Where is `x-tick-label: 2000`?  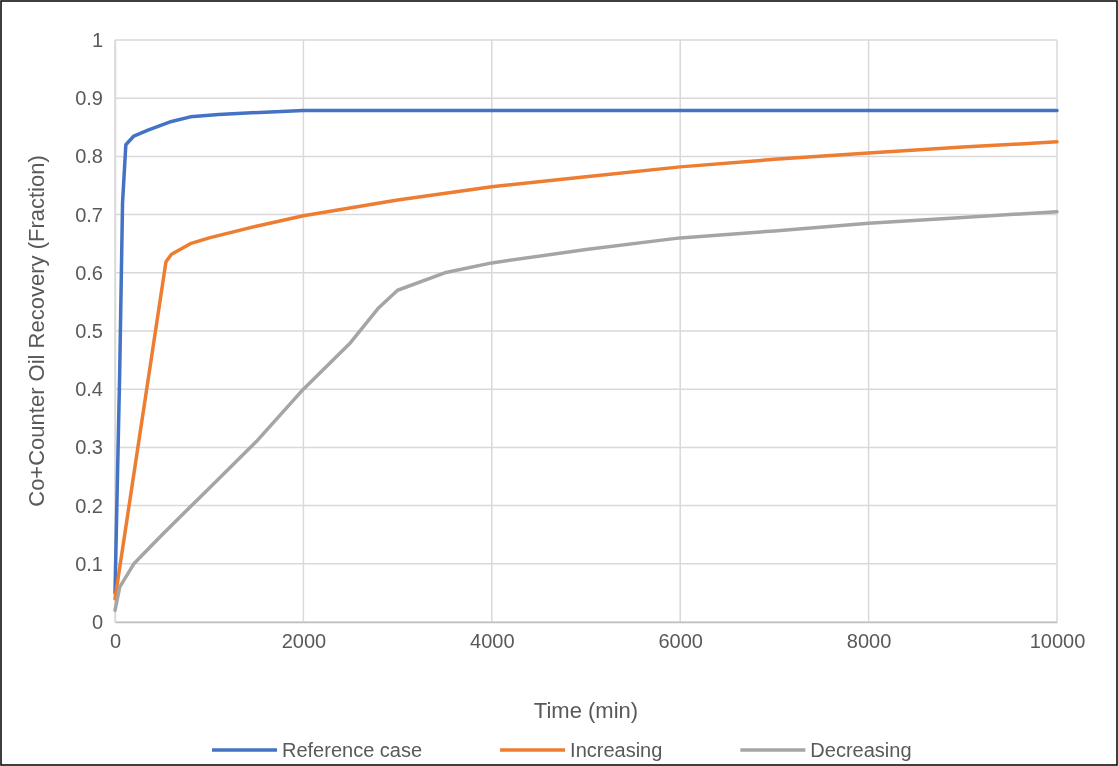 x-tick-label: 2000 is located at coordinates (304, 641).